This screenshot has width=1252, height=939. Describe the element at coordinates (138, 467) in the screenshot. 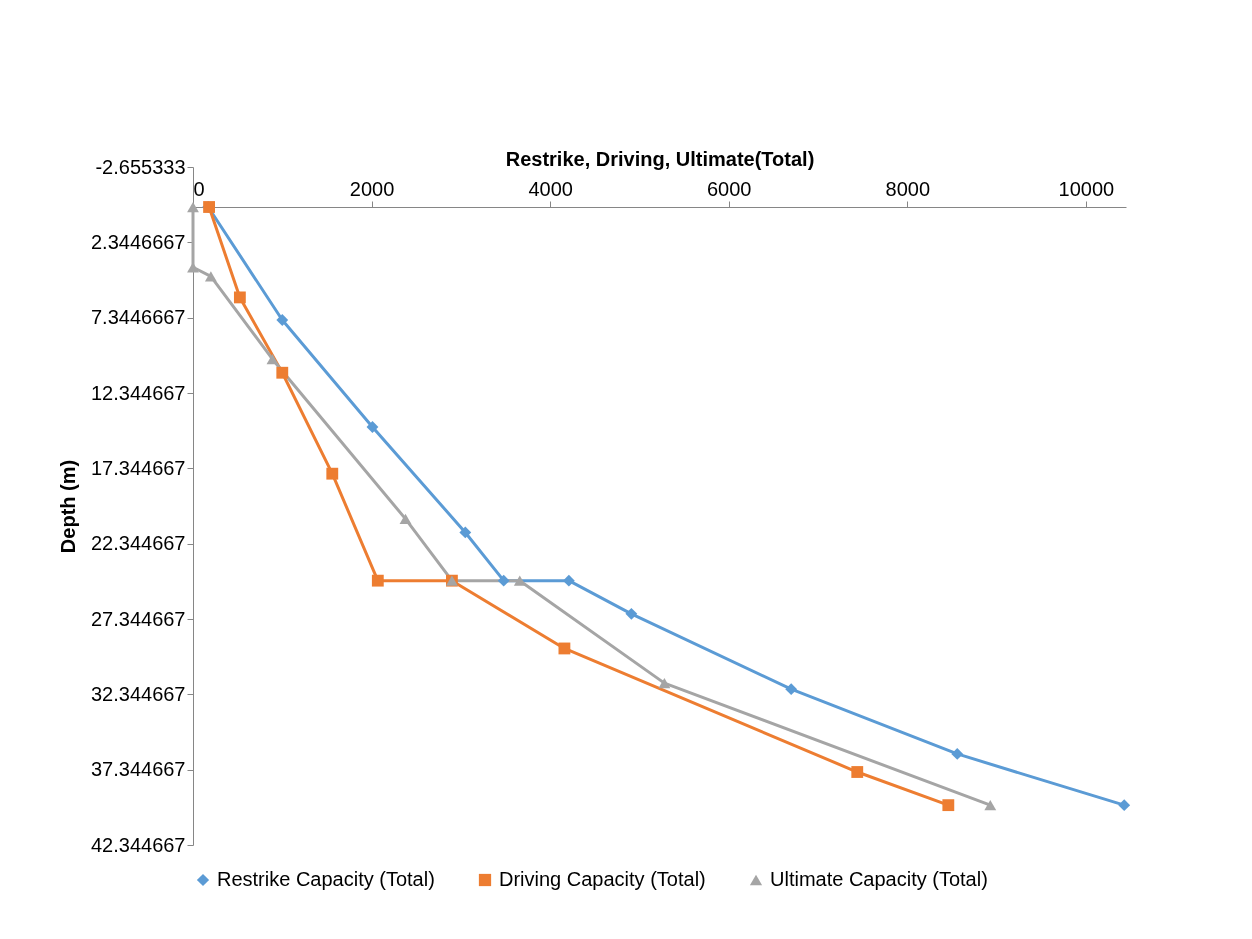

I see `y-tick-label: 17.344667` at that location.